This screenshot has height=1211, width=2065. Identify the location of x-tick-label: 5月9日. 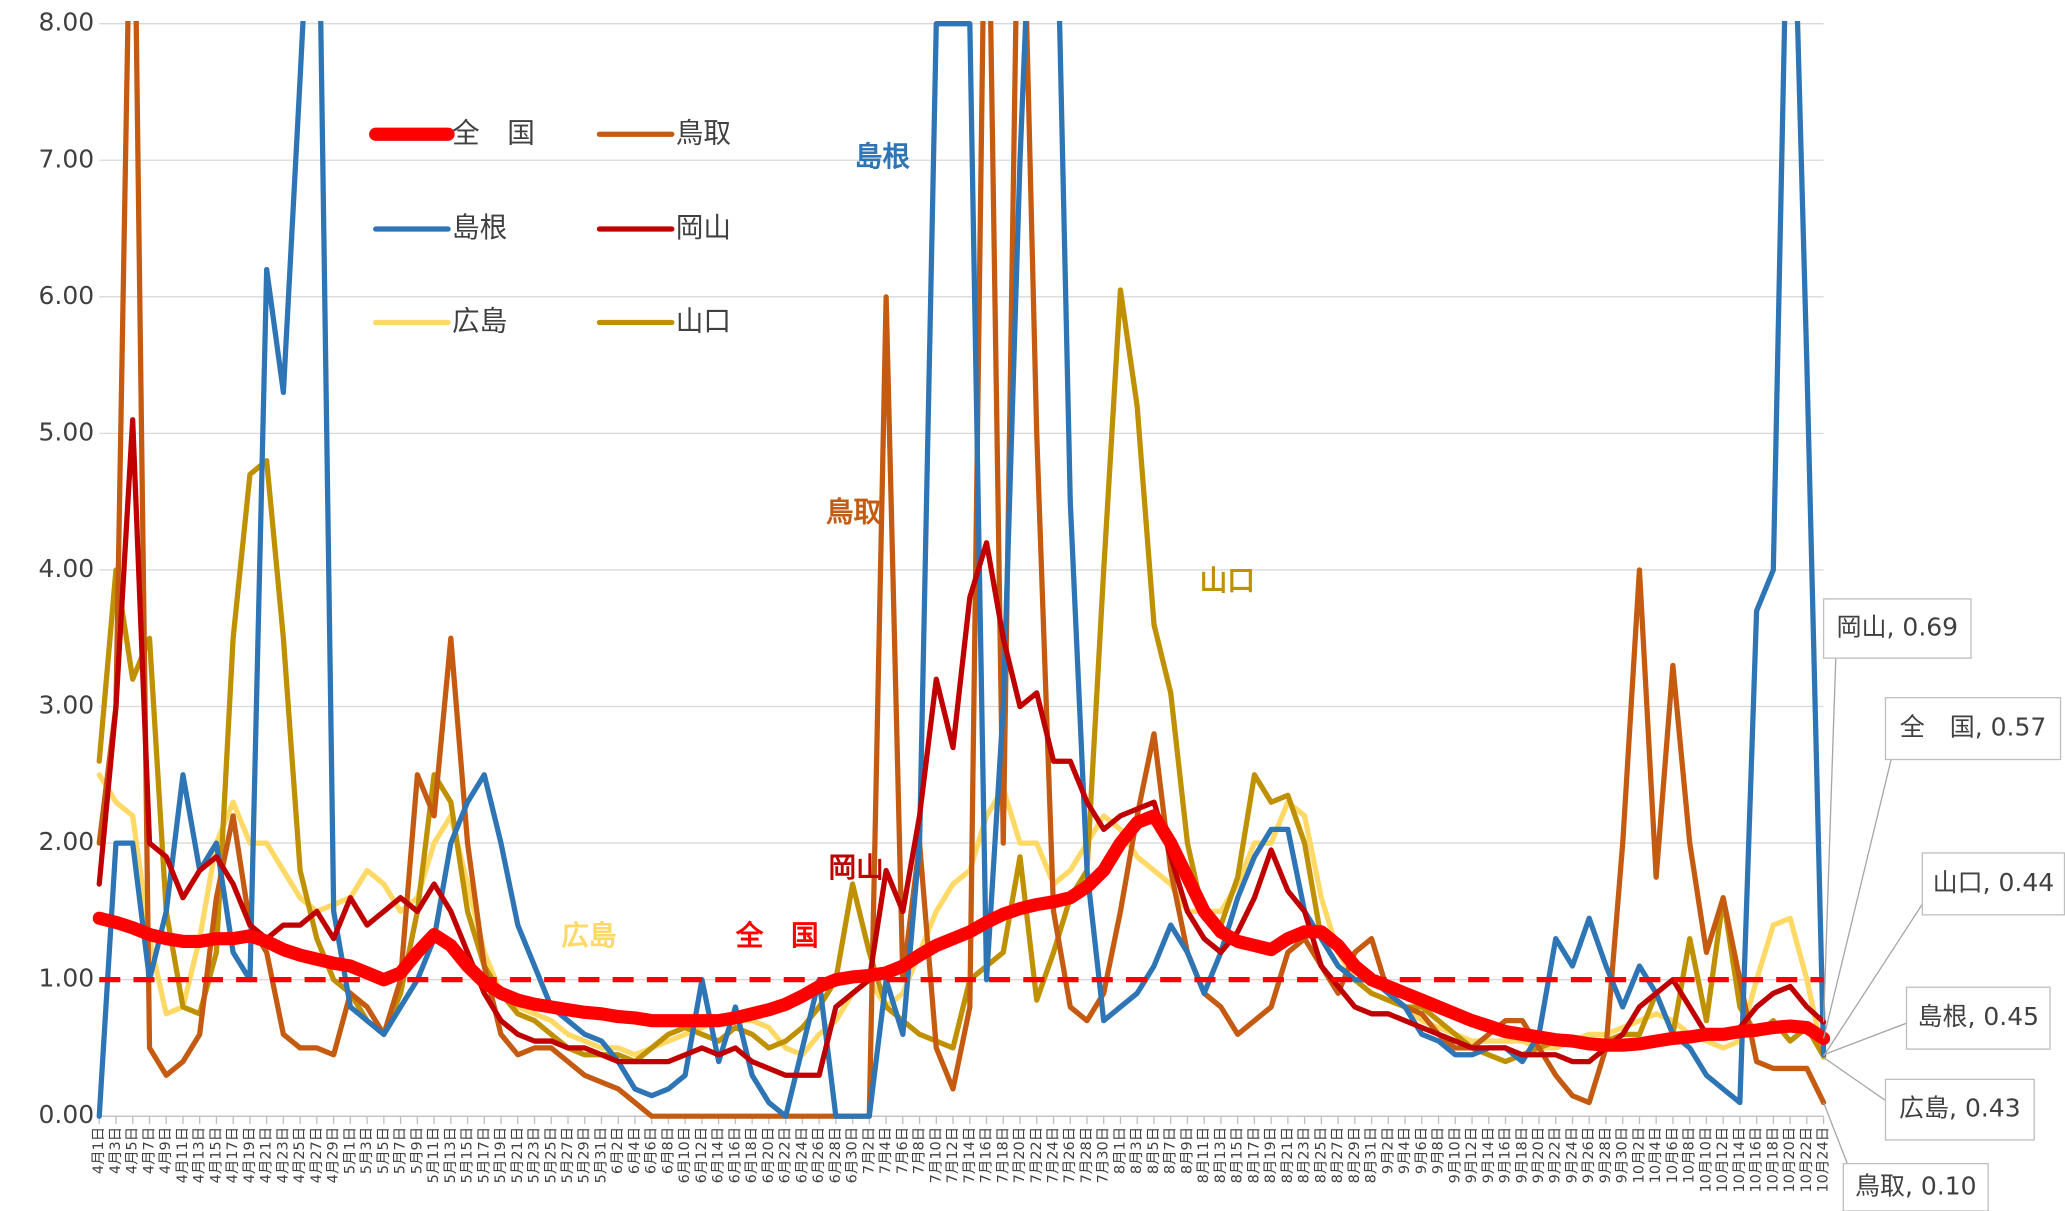
(417, 1150).